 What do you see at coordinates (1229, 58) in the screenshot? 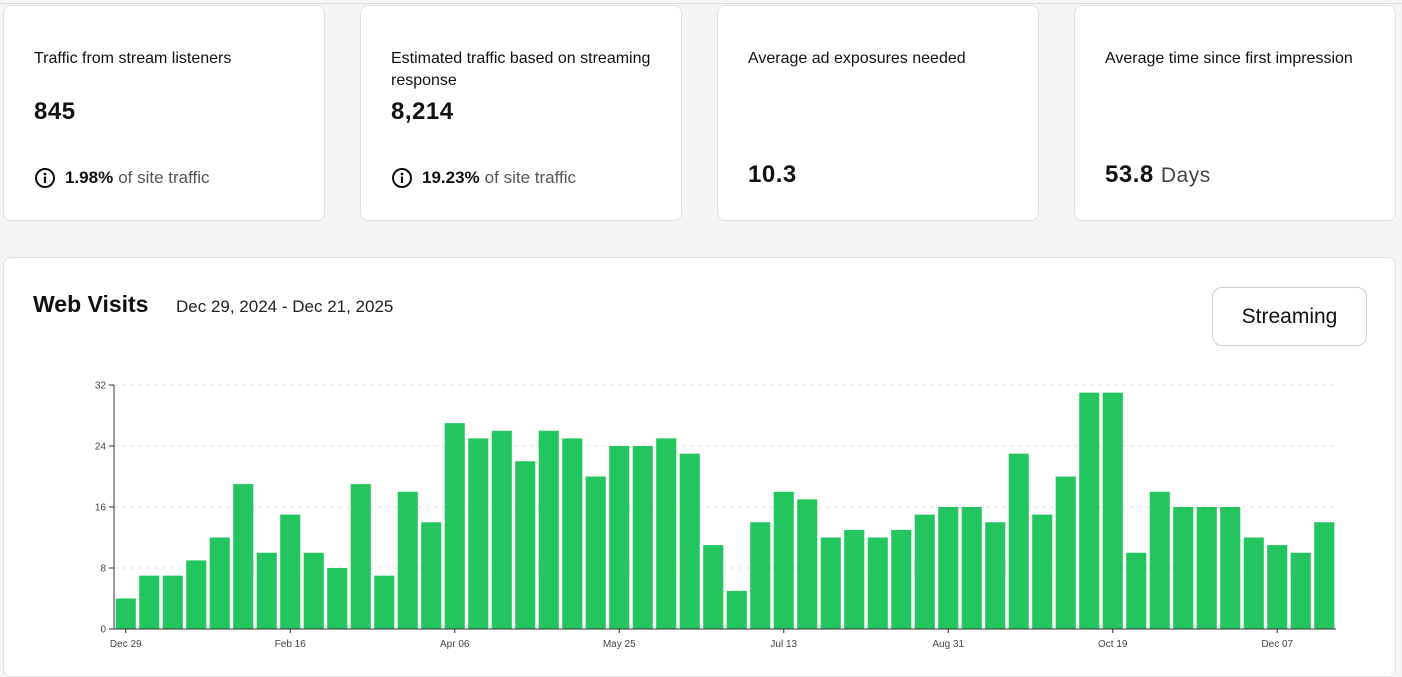
I see `card-title: Average time since first impression` at bounding box center [1229, 58].